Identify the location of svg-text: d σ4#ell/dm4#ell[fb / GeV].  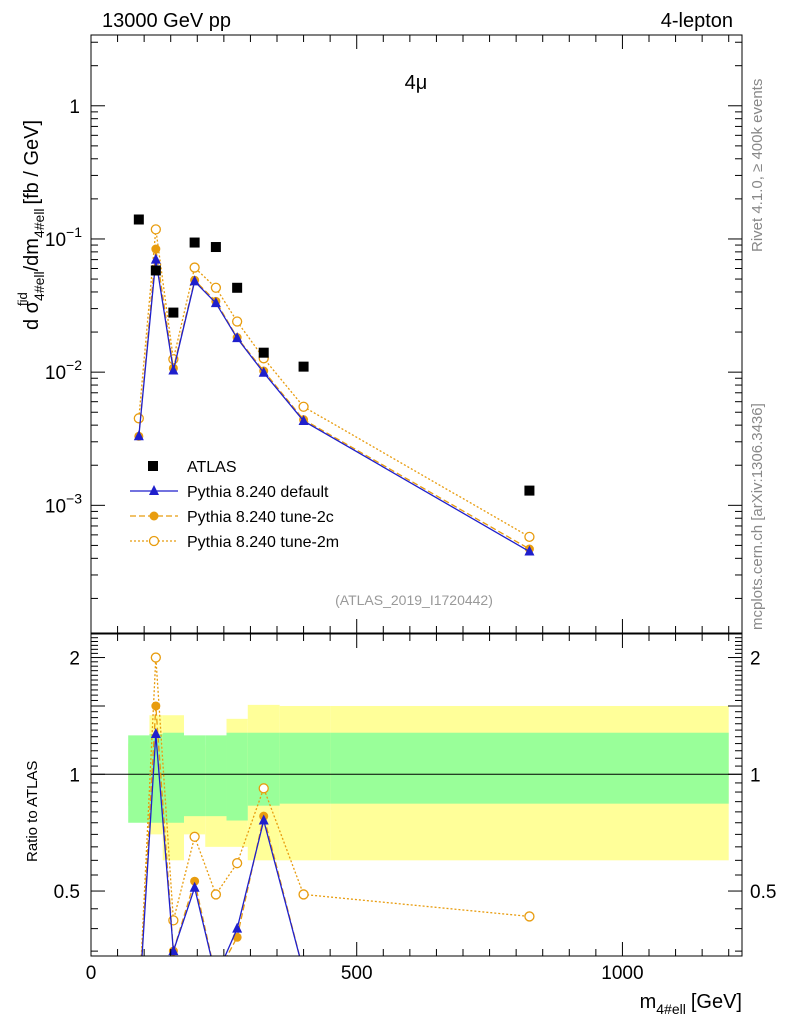
(34, 225).